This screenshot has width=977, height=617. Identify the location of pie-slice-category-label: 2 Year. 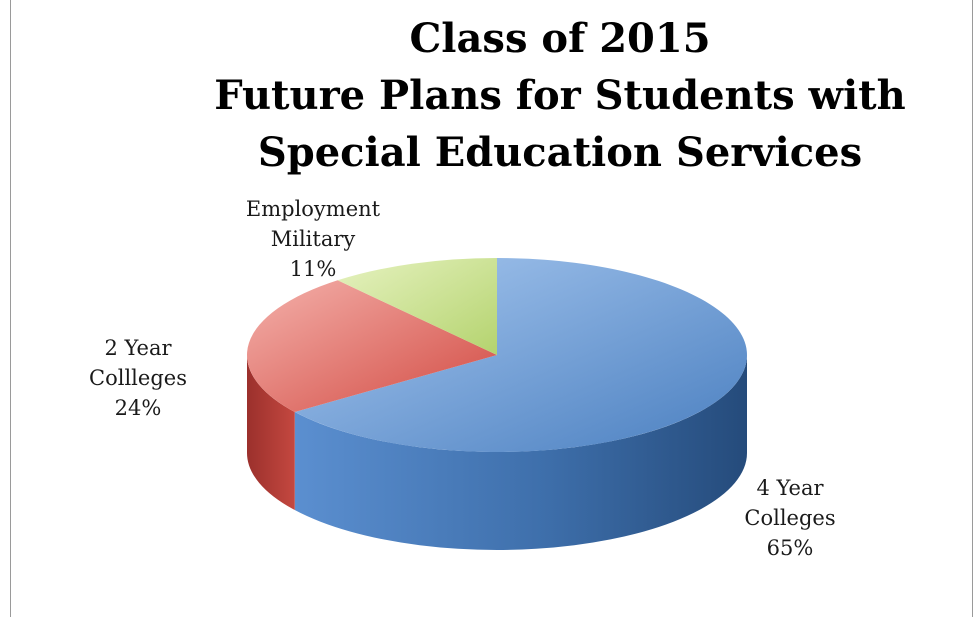
(138, 348).